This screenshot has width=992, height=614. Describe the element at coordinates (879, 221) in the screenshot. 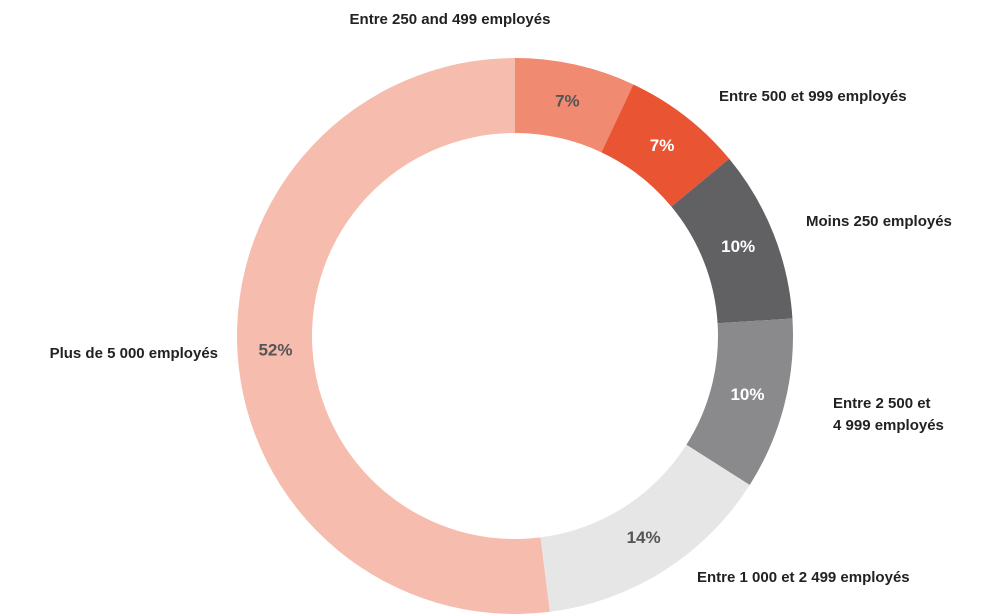

I see `category-label: Moins 250 employés` at that location.